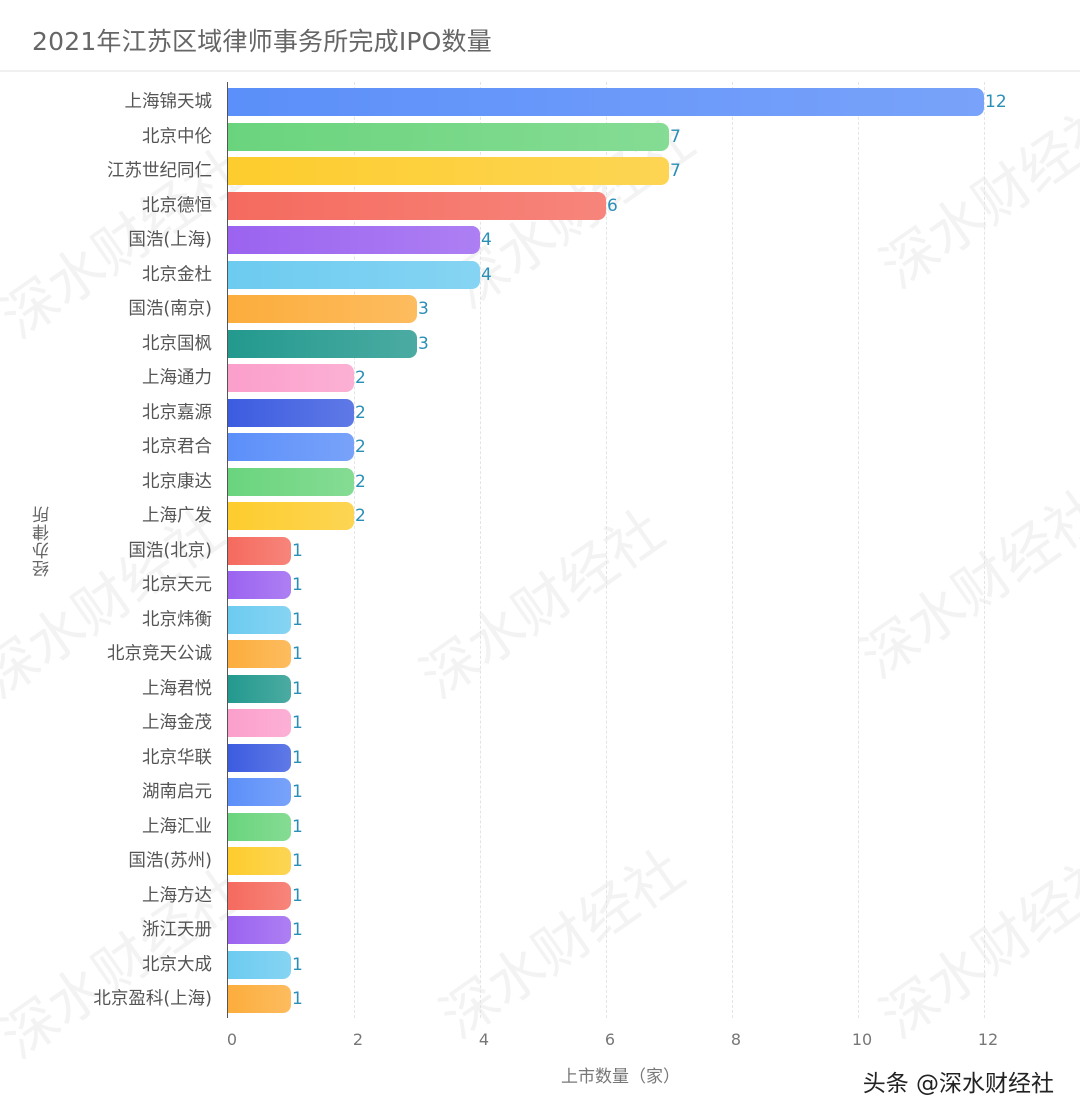  What do you see at coordinates (736, 1039) in the screenshot?
I see `x-tick-label: 8` at bounding box center [736, 1039].